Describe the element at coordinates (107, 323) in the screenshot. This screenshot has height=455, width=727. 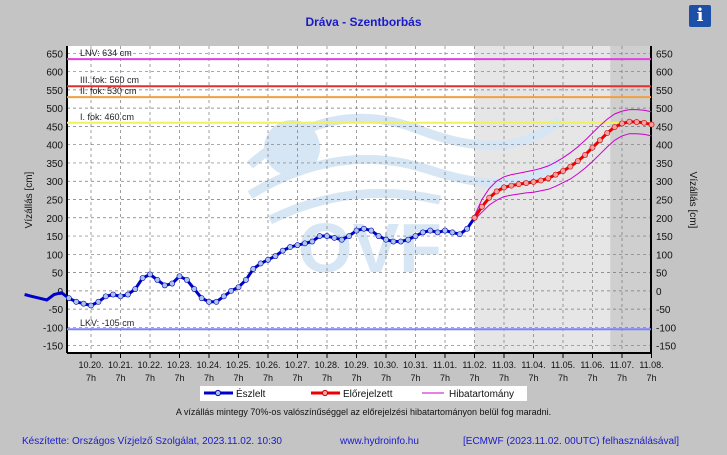
I see `threshold-label: LKV: -105 cm` at that location.